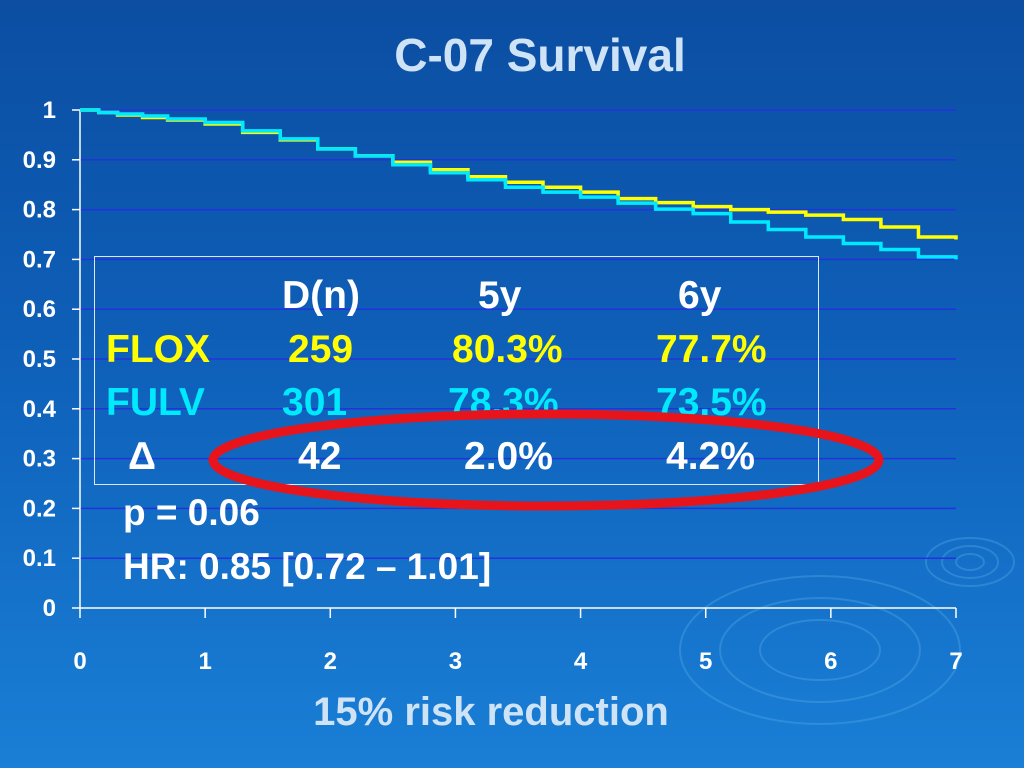  What do you see at coordinates (540, 55) in the screenshot?
I see `slide-title: C-07 Survival` at bounding box center [540, 55].